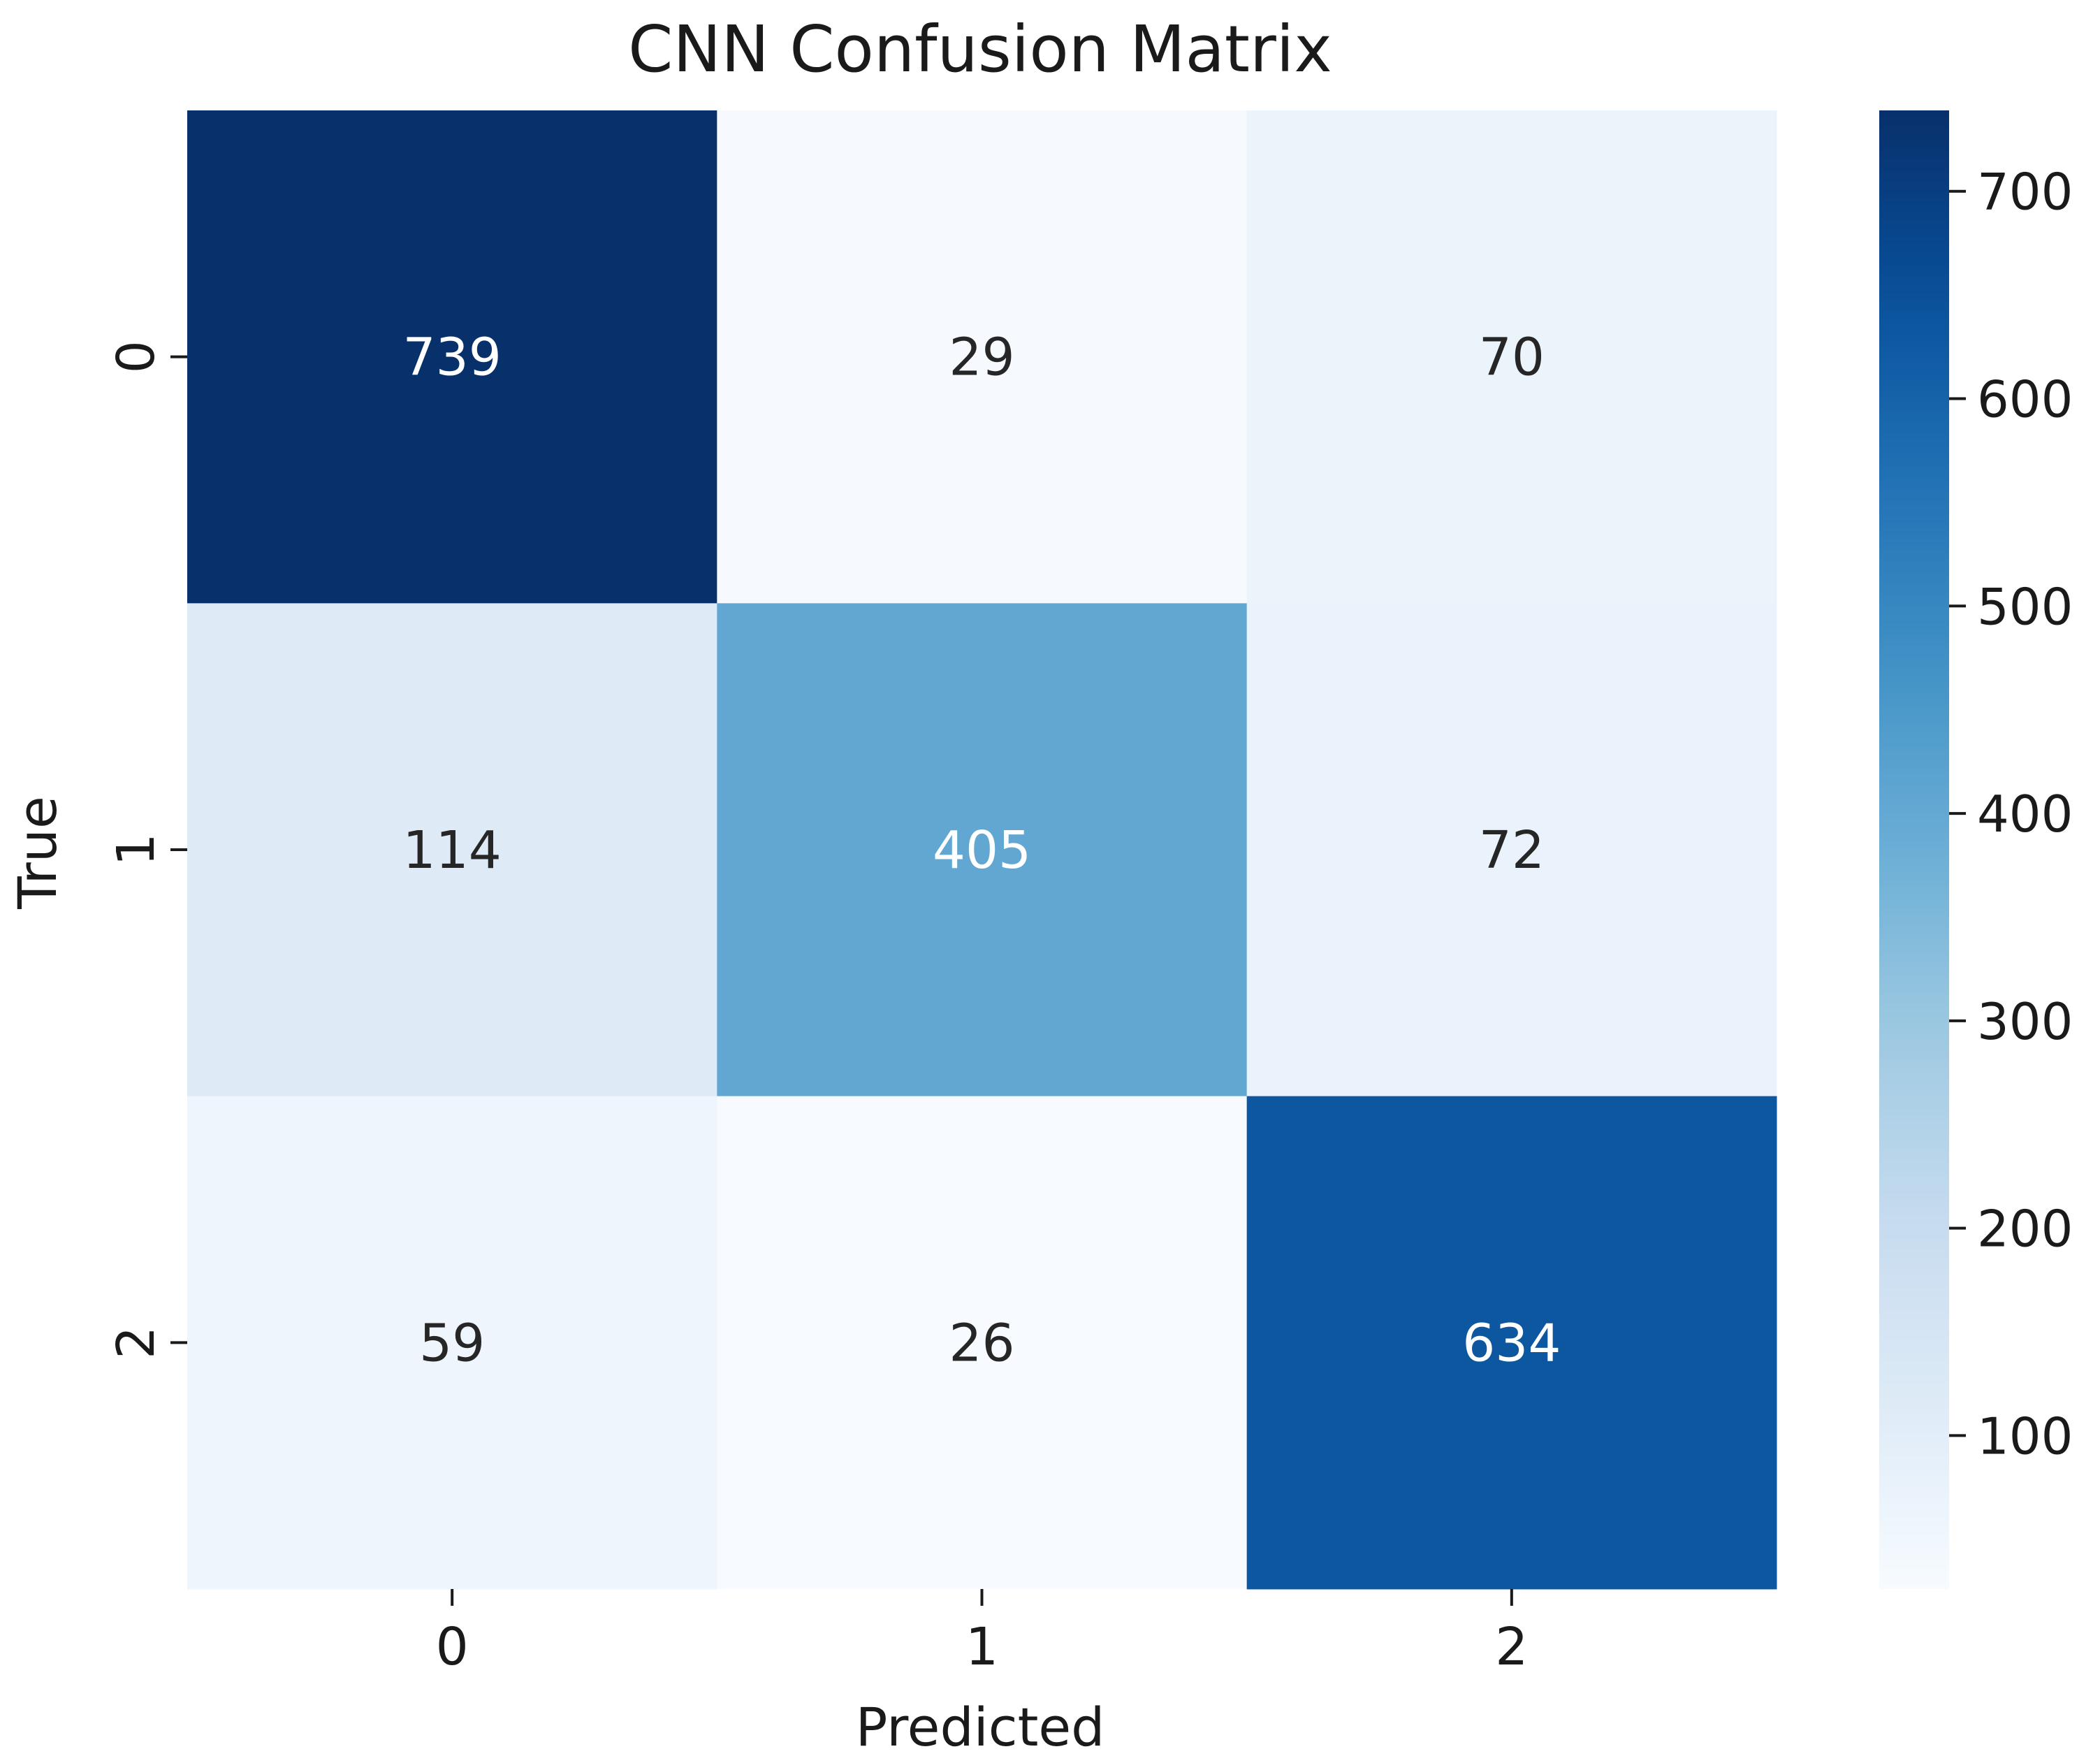 The height and width of the screenshot is (1763, 2100). What do you see at coordinates (1914, 849) in the screenshot?
I see `colorbar-gradient` at bounding box center [1914, 849].